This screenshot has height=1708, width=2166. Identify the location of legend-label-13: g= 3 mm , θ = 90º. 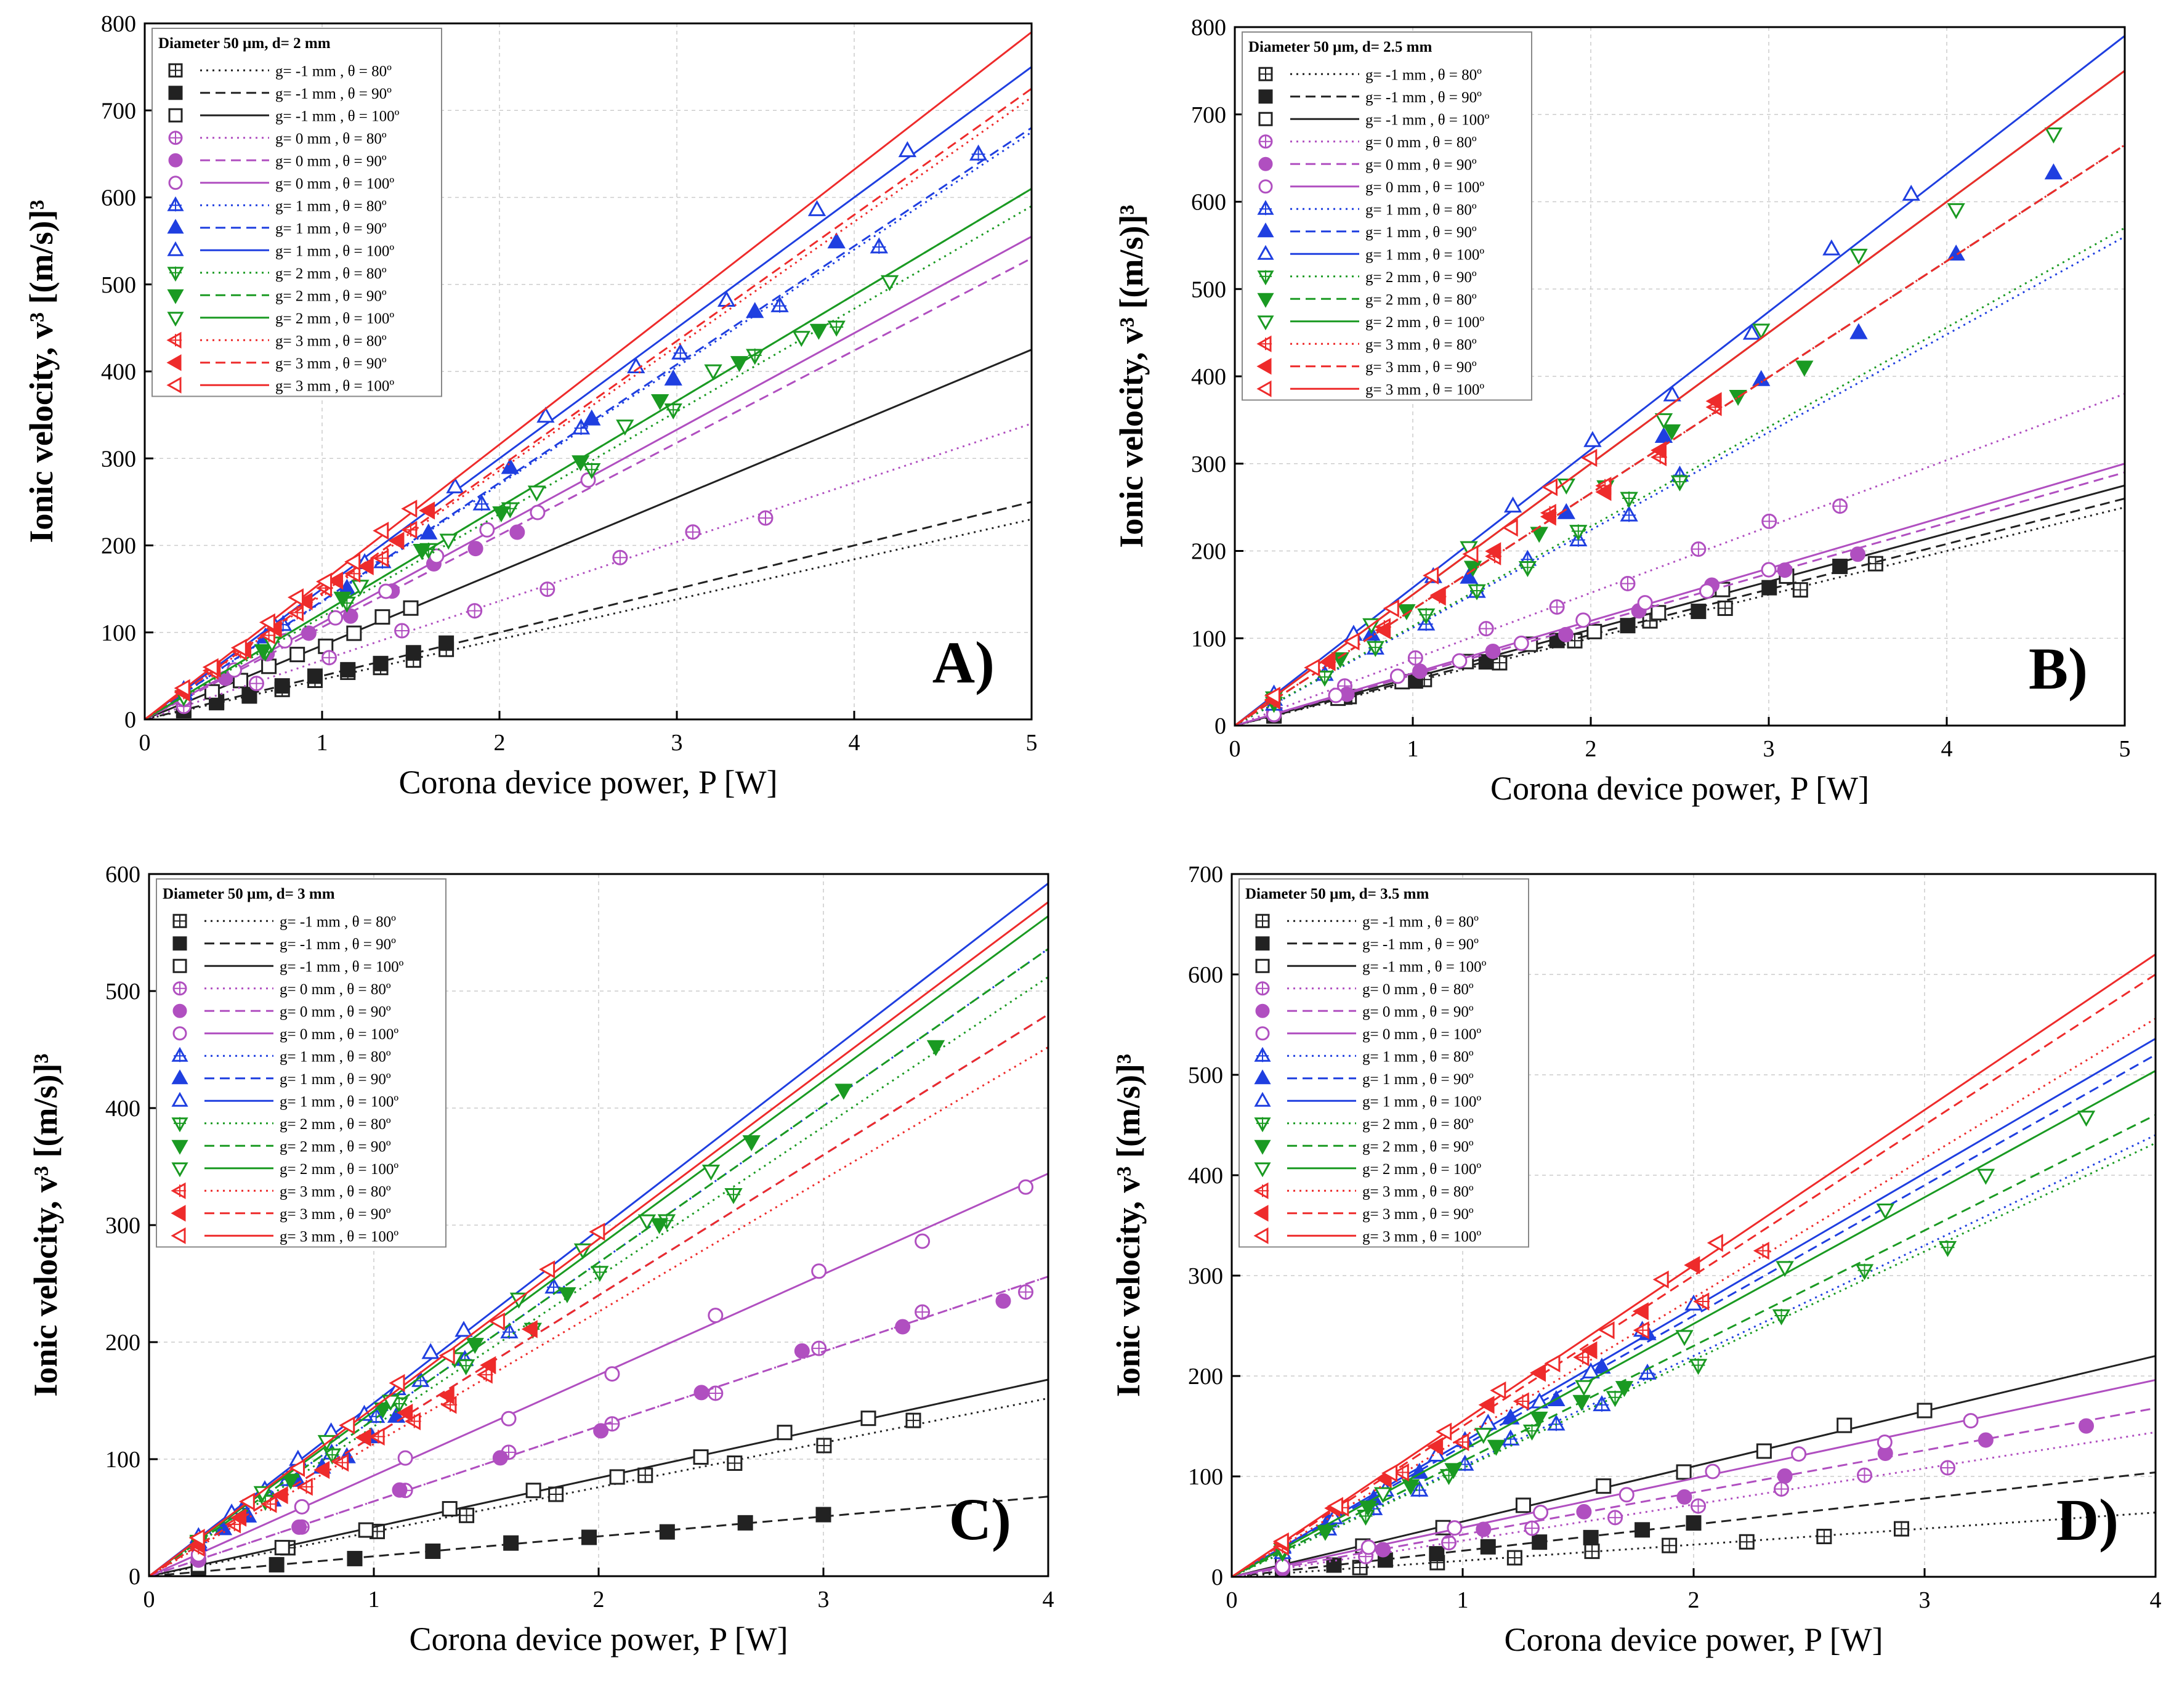
(335, 1214).